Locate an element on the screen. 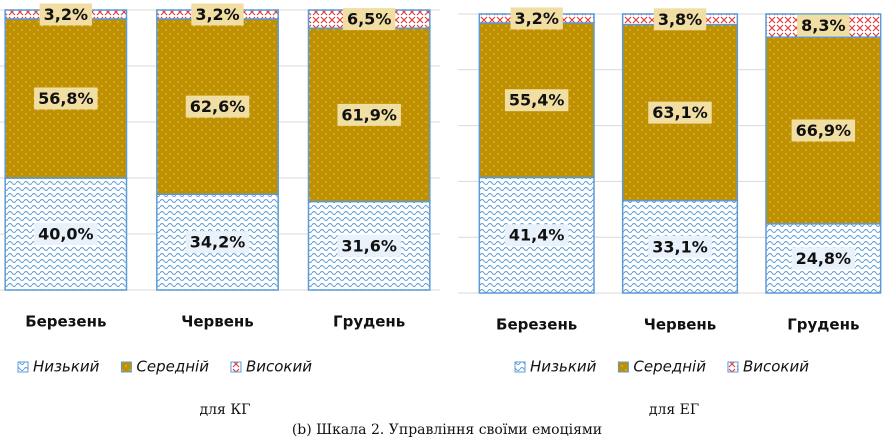  value-label: 63,1% is located at coordinates (680, 112).